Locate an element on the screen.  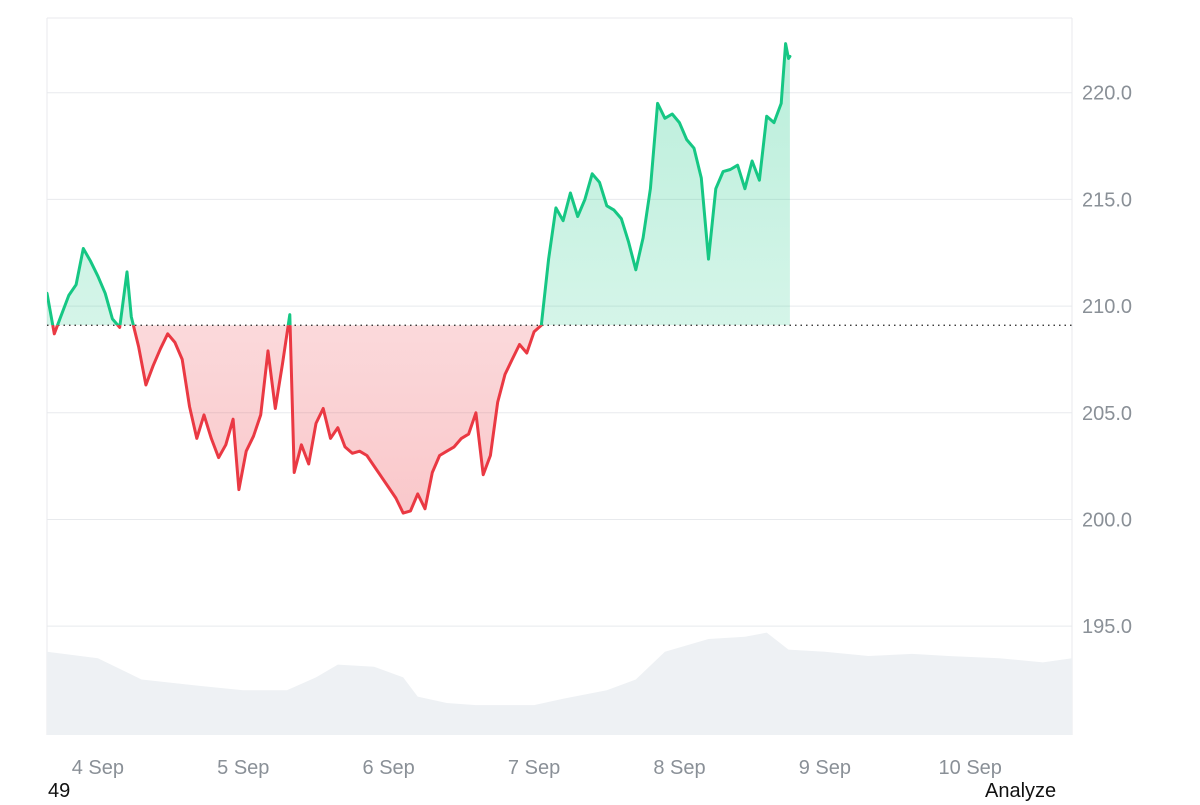
volume-area is located at coordinates (559, 684).